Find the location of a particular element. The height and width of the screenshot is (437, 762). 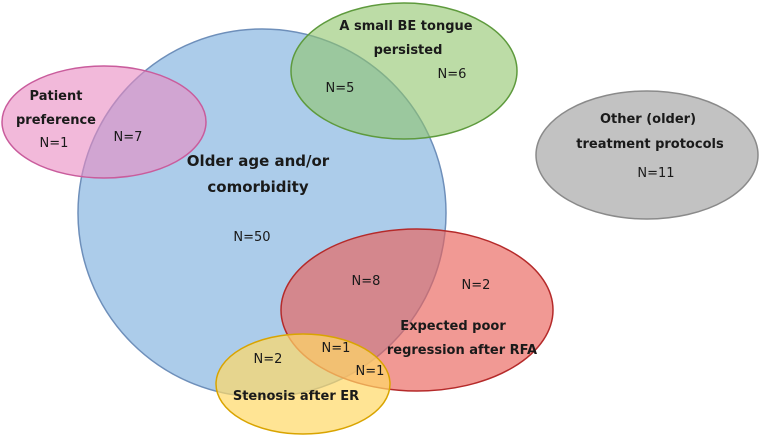

label-poor-line1: Expected poor is located at coordinates (453, 326).